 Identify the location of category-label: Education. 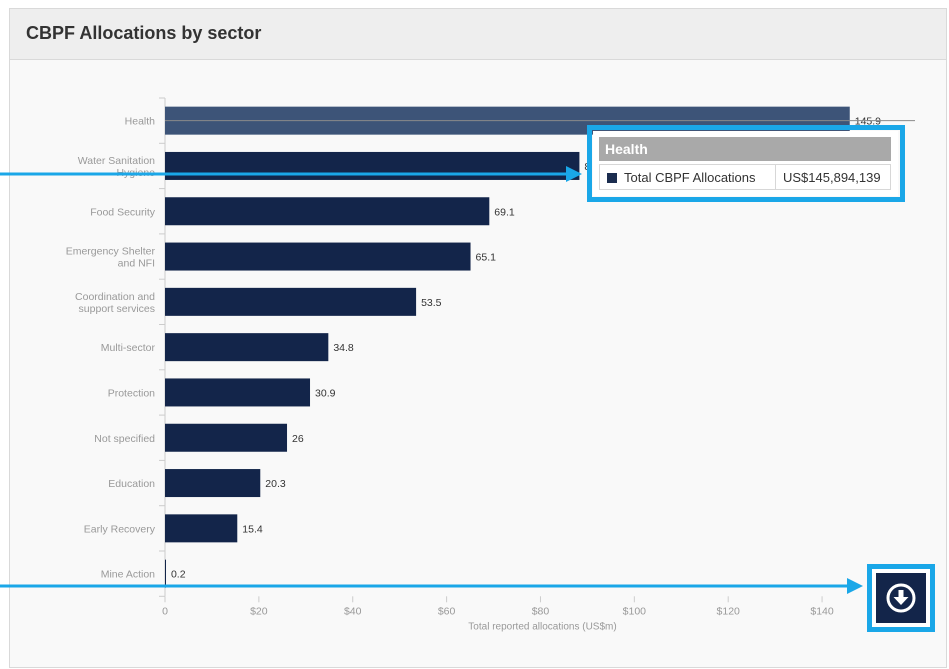
(131, 484).